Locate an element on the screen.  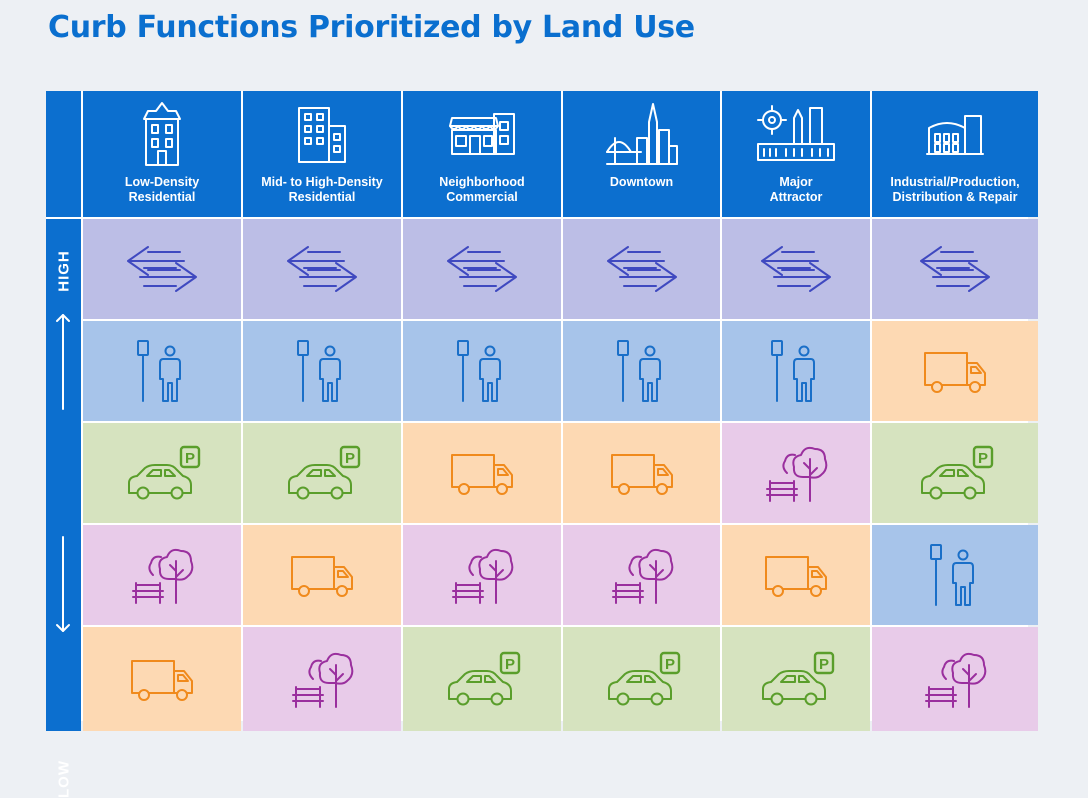
land-use-label: Low-Density Residential is located at coordinates (162, 189).